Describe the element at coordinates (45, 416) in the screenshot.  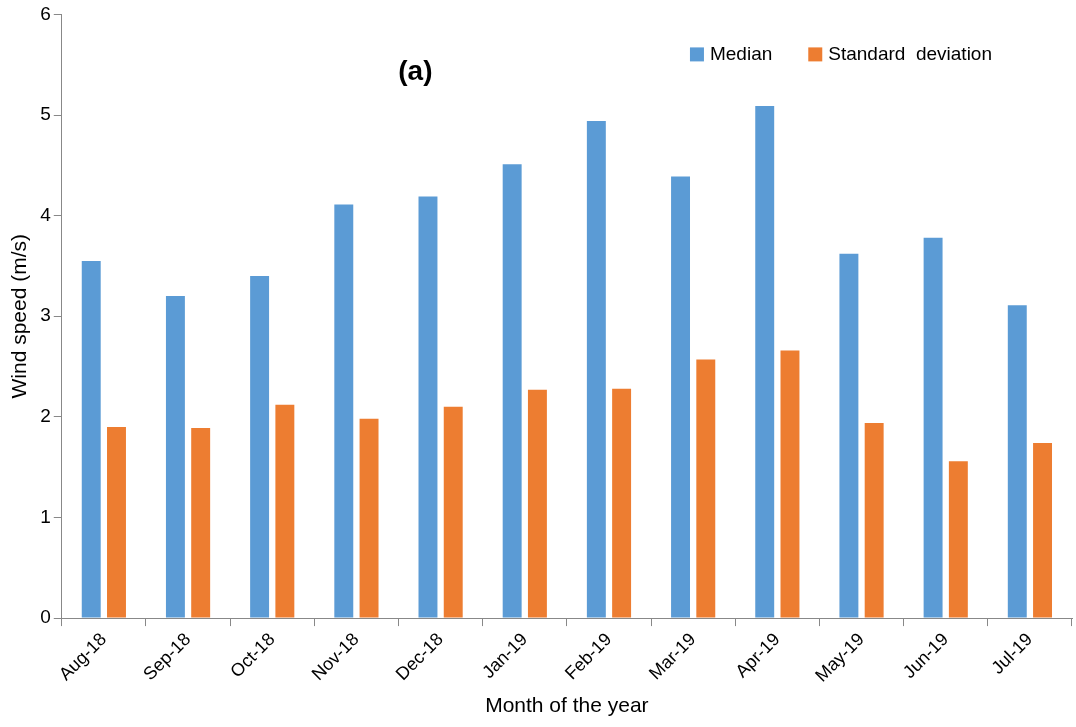
I see `y-tick-label: 2` at that location.